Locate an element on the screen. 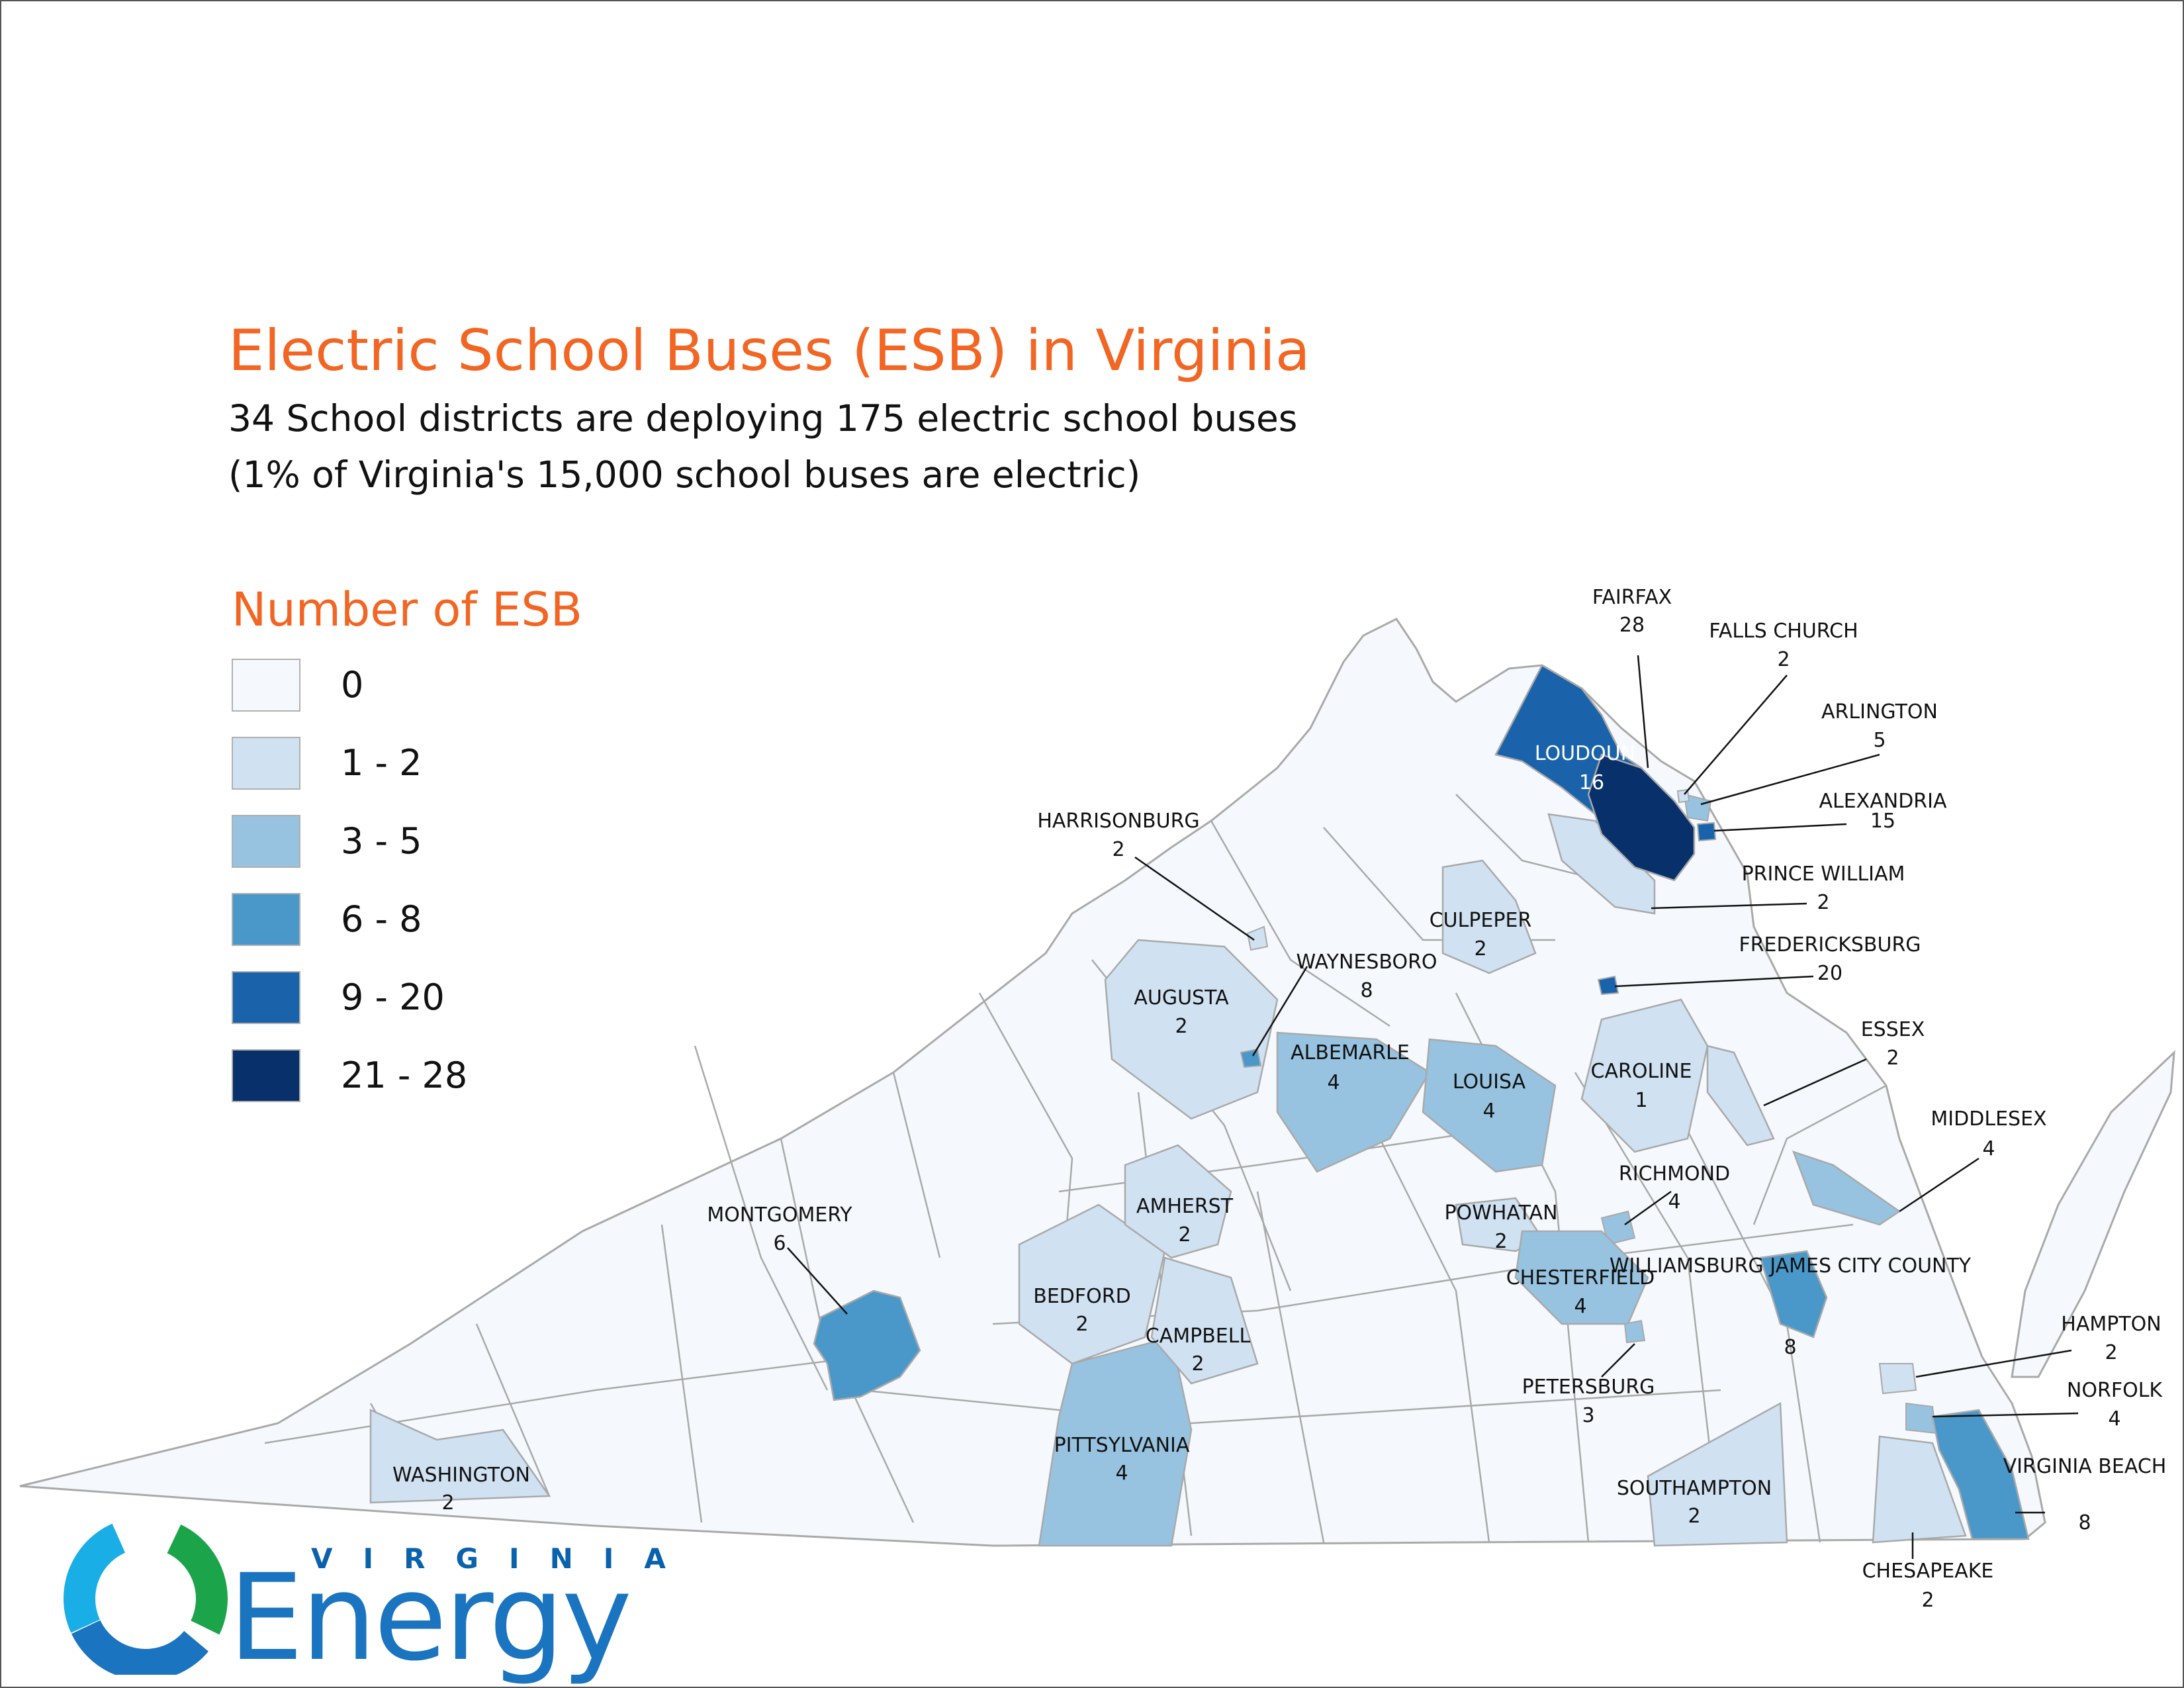 This screenshot has width=2184, height=1688. label-falls-church: FALLS CHURCH 2 is located at coordinates (1783, 645).